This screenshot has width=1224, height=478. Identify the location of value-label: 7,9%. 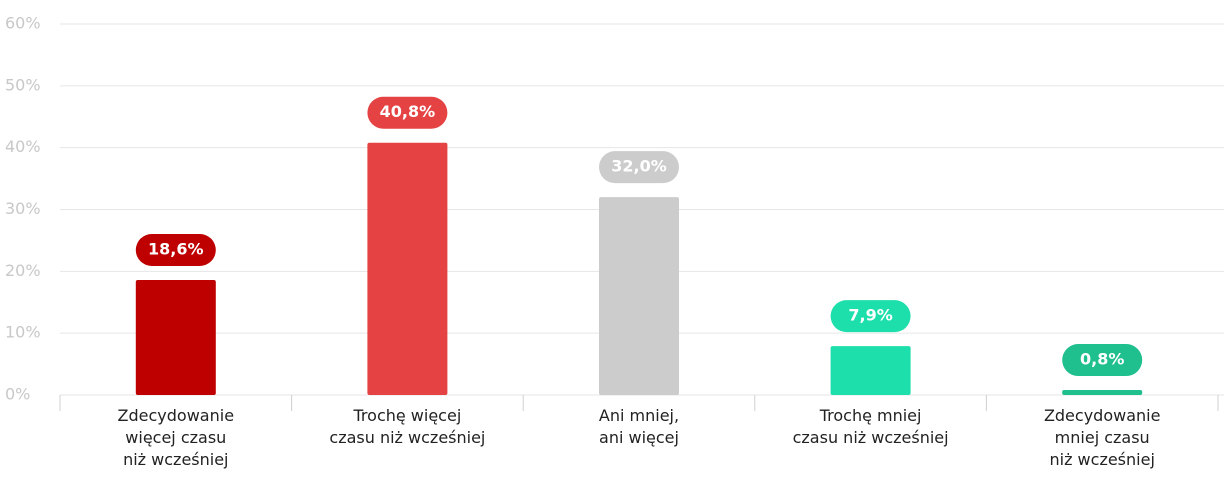
(870, 315).